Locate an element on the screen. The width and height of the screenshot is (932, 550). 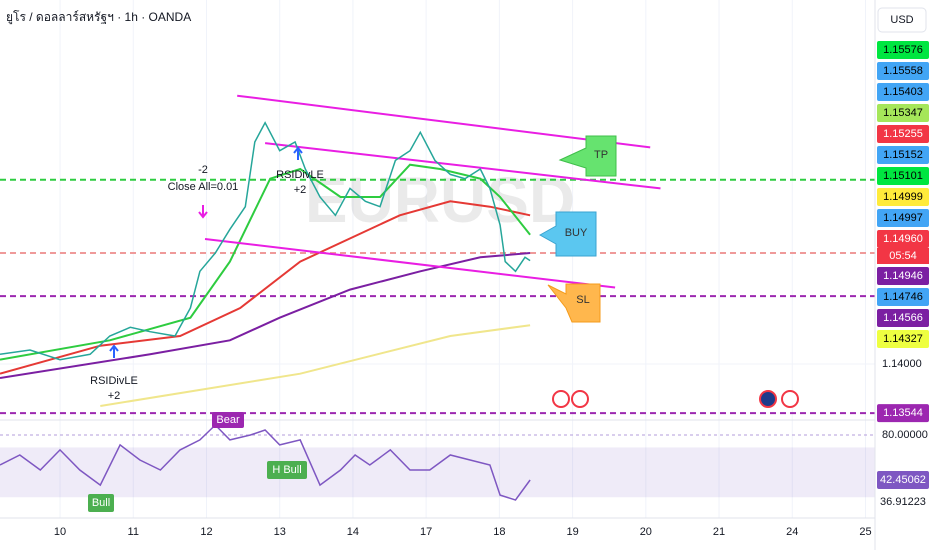
x-tick-label: 19 is located at coordinates (572, 532).